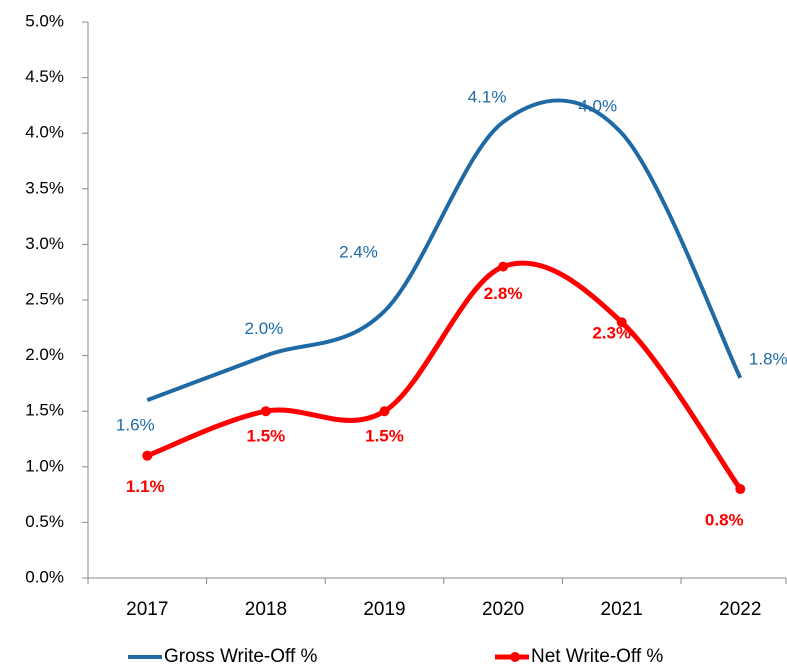 Image resolution: width=787 pixels, height=672 pixels. What do you see at coordinates (724, 520) in the screenshot?
I see `value-label: 0.8%` at bounding box center [724, 520].